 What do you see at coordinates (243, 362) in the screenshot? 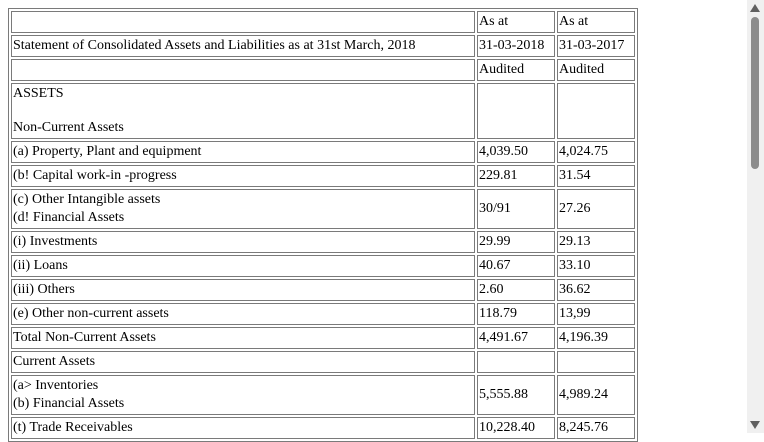
I see `row-label: Current Assets` at bounding box center [243, 362].